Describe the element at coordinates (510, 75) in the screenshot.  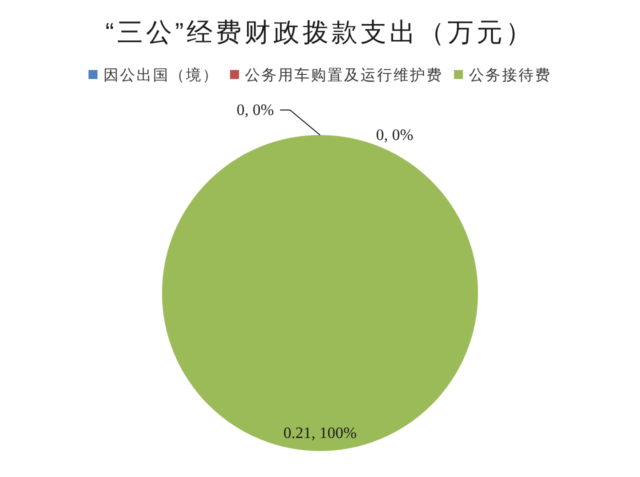
I see `legend-label: 公务接待费` at that location.